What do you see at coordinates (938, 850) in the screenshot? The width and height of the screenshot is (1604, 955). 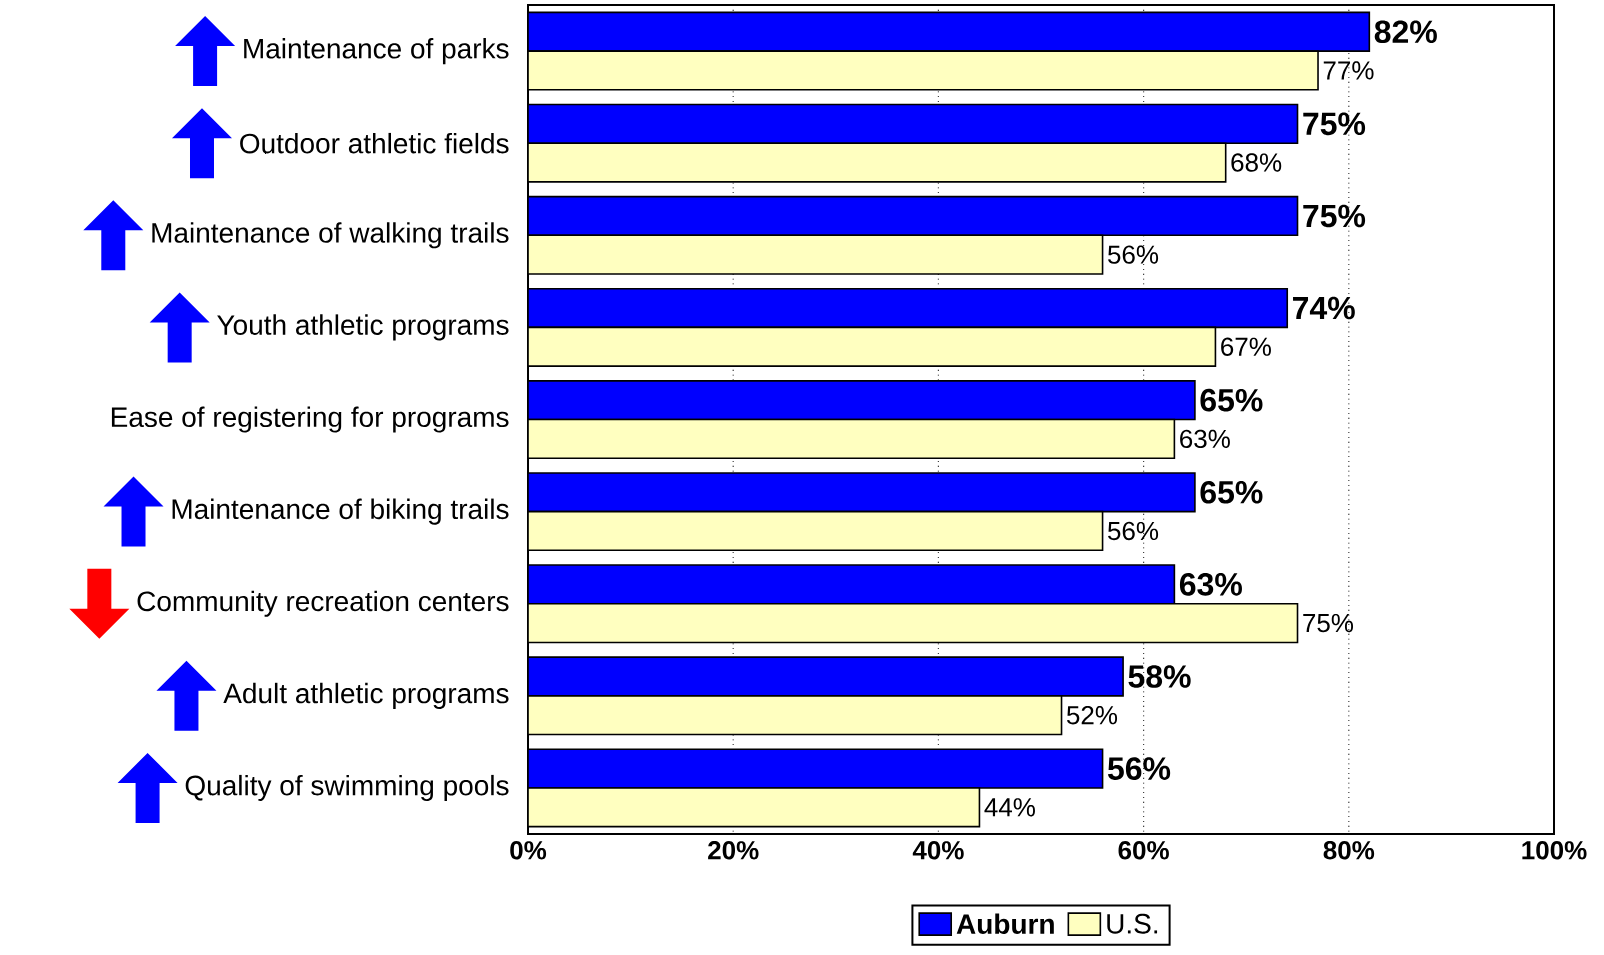 I see `x-tick-label: 40%` at bounding box center [938, 850].